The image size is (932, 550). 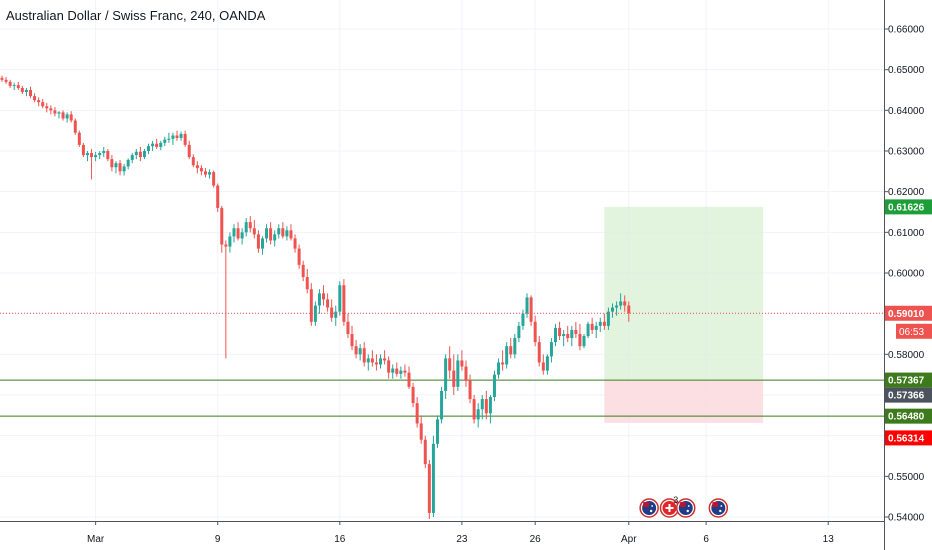 What do you see at coordinates (706, 539) in the screenshot?
I see `x-tick-label: 6` at bounding box center [706, 539].